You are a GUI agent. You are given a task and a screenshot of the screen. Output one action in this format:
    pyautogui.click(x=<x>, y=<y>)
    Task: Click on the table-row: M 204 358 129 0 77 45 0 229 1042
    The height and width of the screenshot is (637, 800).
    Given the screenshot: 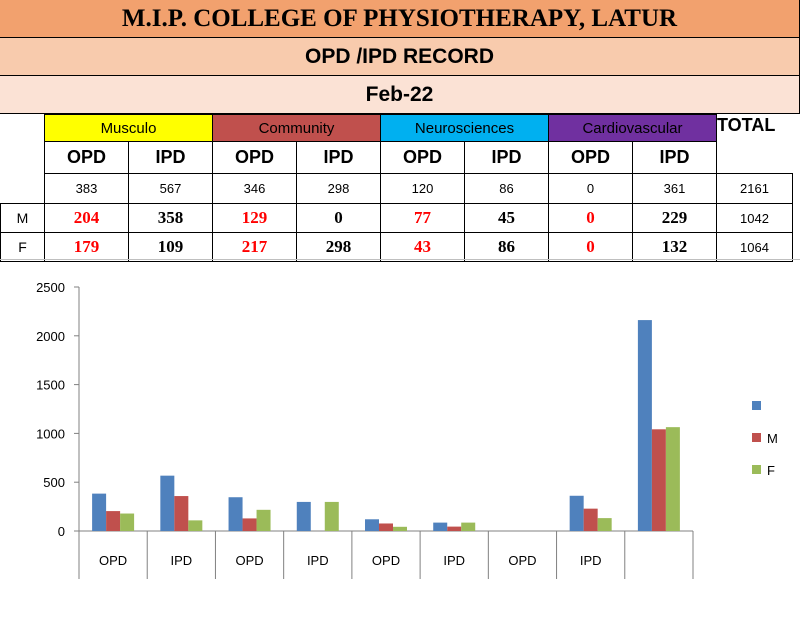 What is the action you would take?
    pyautogui.click(x=396, y=218)
    